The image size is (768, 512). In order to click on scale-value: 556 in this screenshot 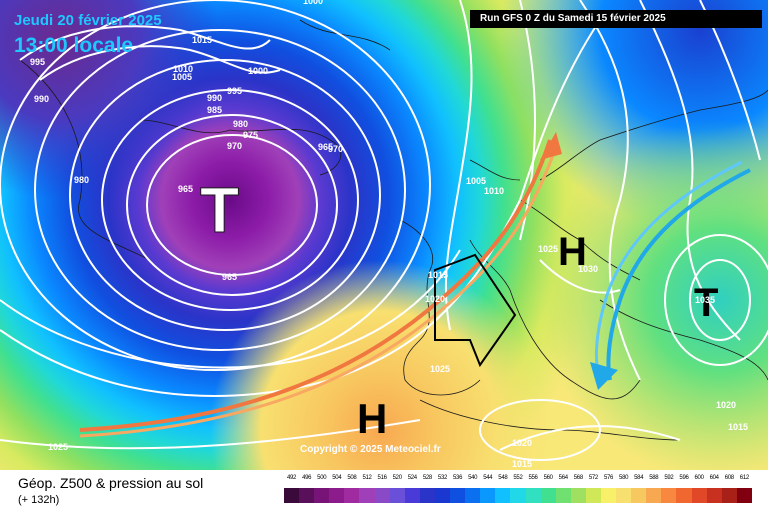, I will do `click(533, 478)`.